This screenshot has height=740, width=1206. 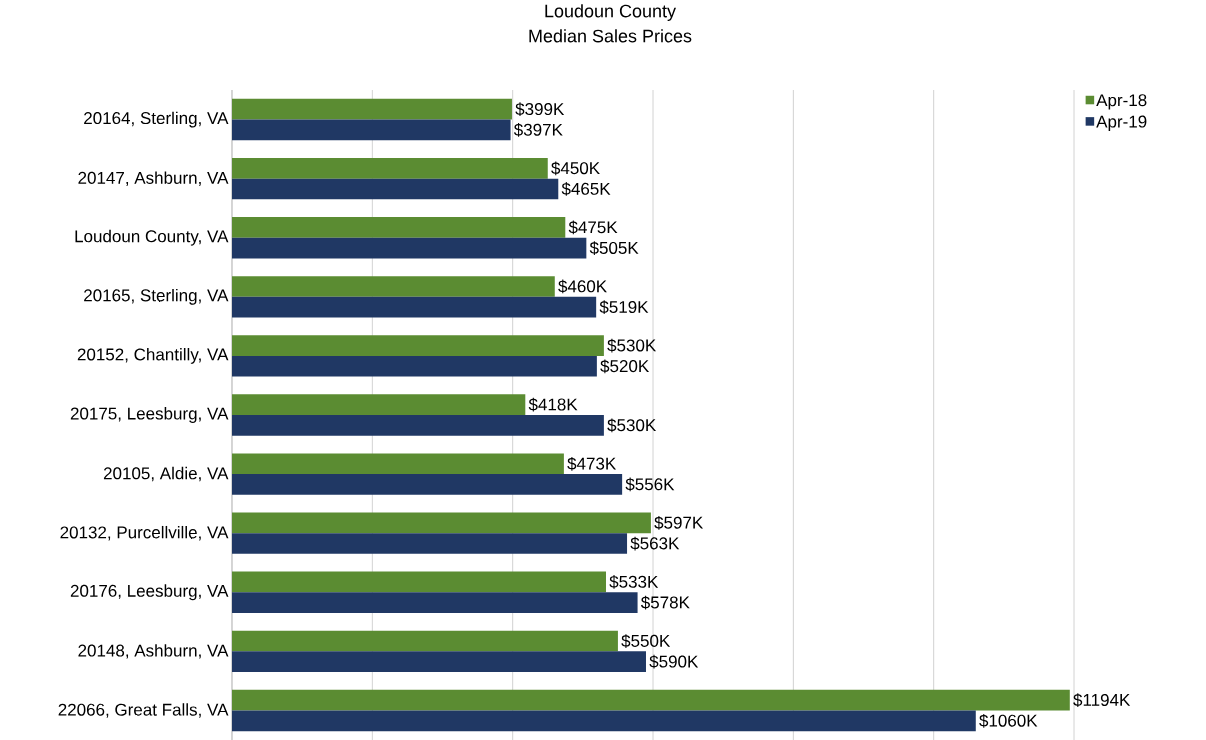 What do you see at coordinates (646, 641) in the screenshot?
I see `data-label: $550K` at bounding box center [646, 641].